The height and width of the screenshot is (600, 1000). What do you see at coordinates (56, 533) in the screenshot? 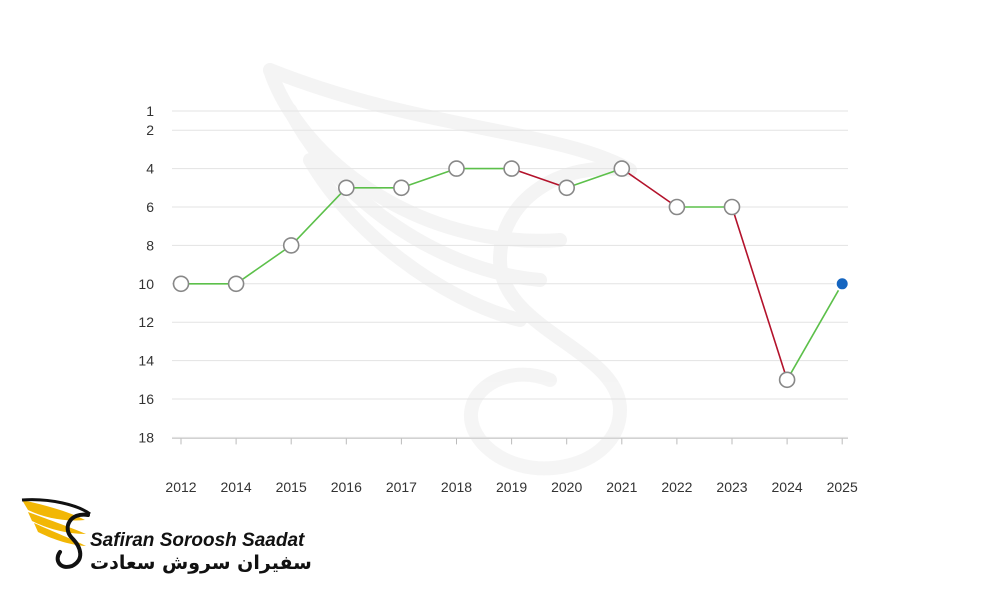
I see `company-logo-icon` at bounding box center [56, 533].